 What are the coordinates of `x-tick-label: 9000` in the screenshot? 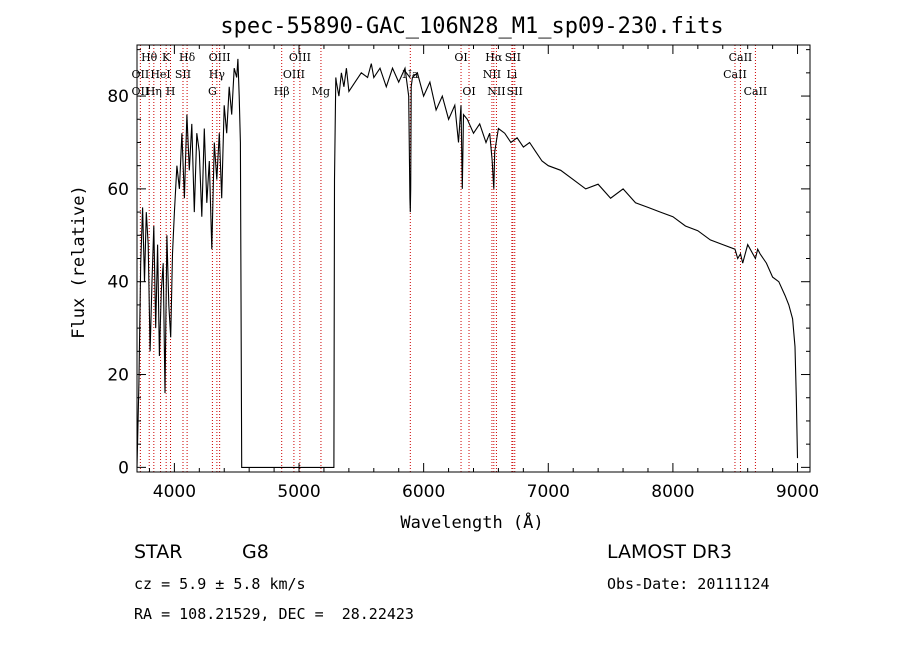 It's located at (797, 492).